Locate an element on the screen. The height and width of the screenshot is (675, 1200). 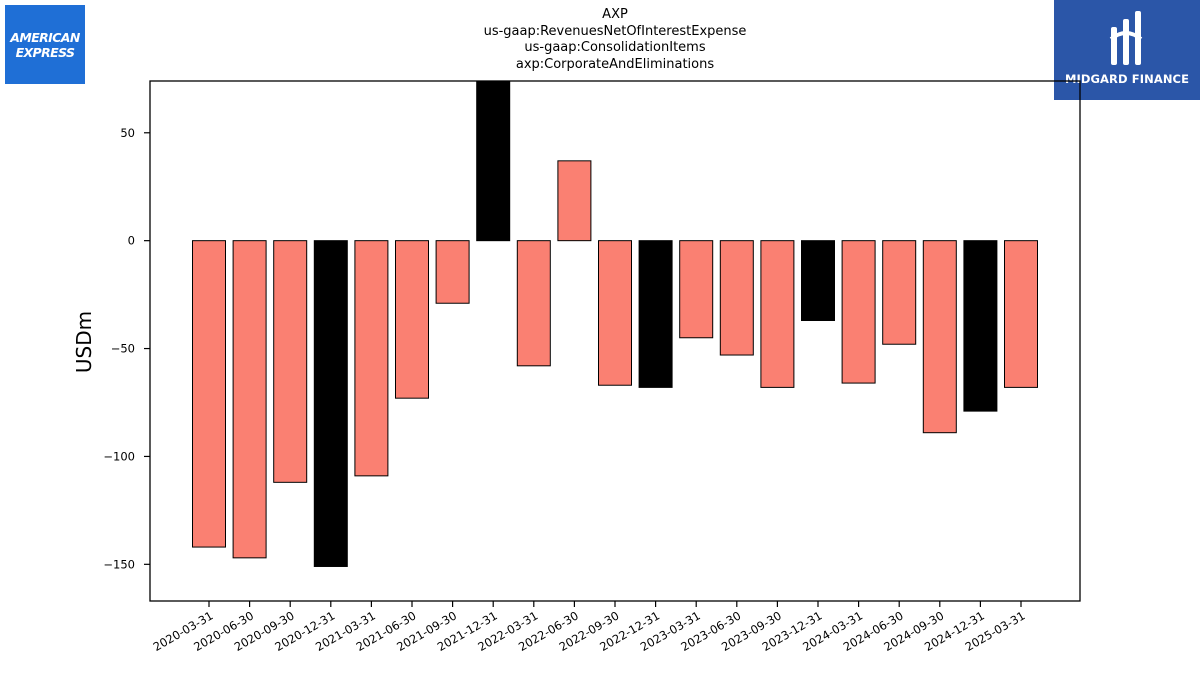
y-tick-label: 50 is located at coordinates (127, 133).